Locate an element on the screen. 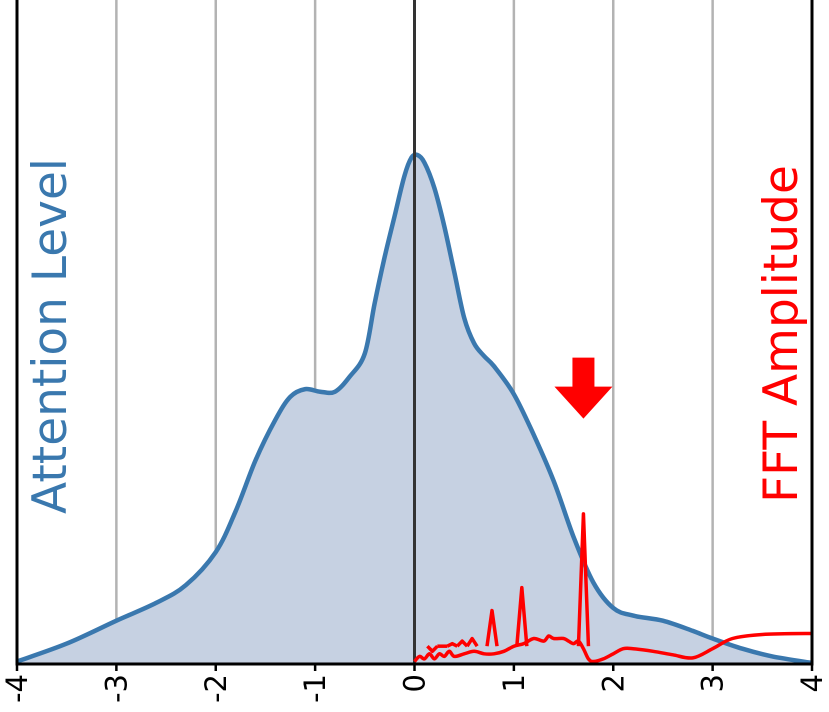 The image size is (829, 712). down-arrow-icon is located at coordinates (583, 388).